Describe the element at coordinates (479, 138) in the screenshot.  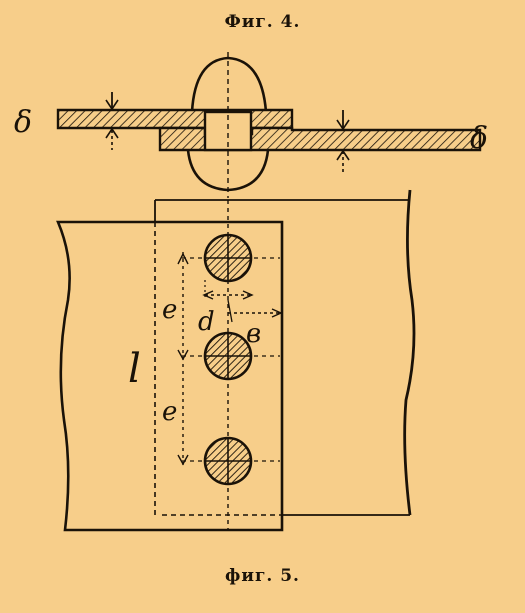
I see `thickness-label-right: δ` at that location.